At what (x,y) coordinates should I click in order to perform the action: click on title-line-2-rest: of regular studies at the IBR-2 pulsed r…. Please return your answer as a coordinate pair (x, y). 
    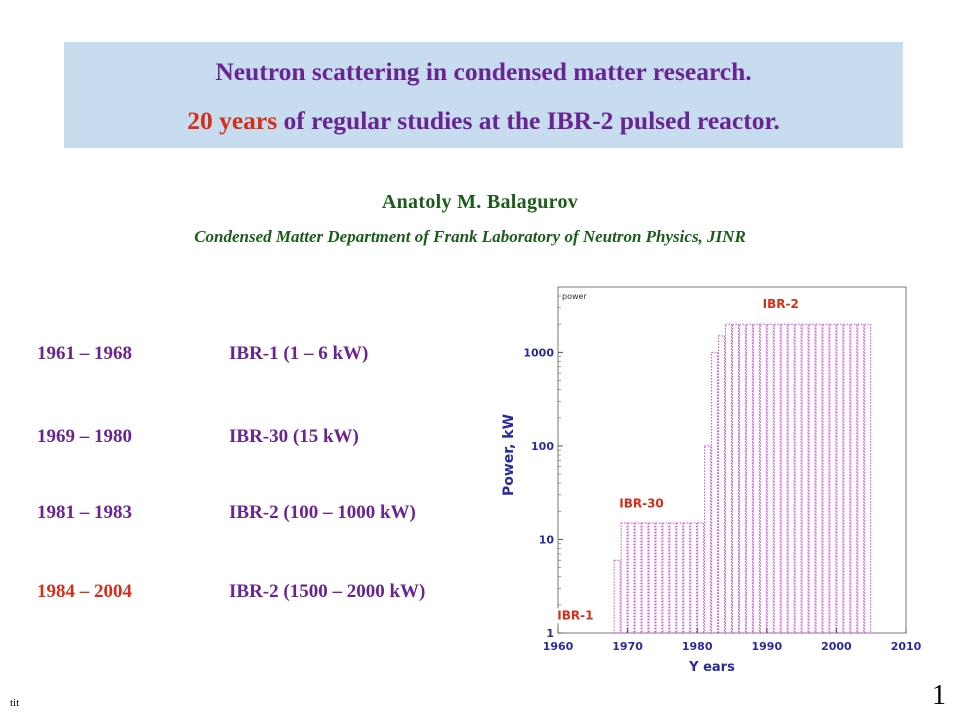
    Looking at the image, I should click on (528, 120).